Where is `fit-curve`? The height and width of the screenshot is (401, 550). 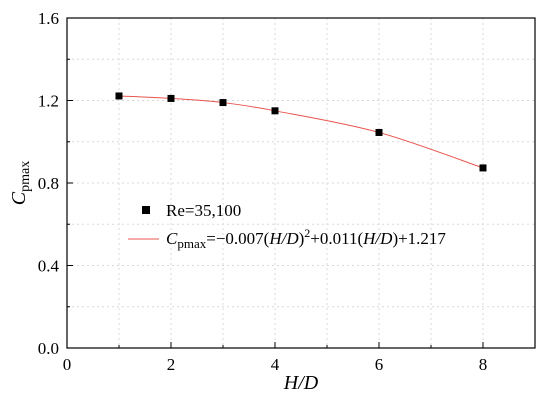 fit-curve is located at coordinates (301, 132).